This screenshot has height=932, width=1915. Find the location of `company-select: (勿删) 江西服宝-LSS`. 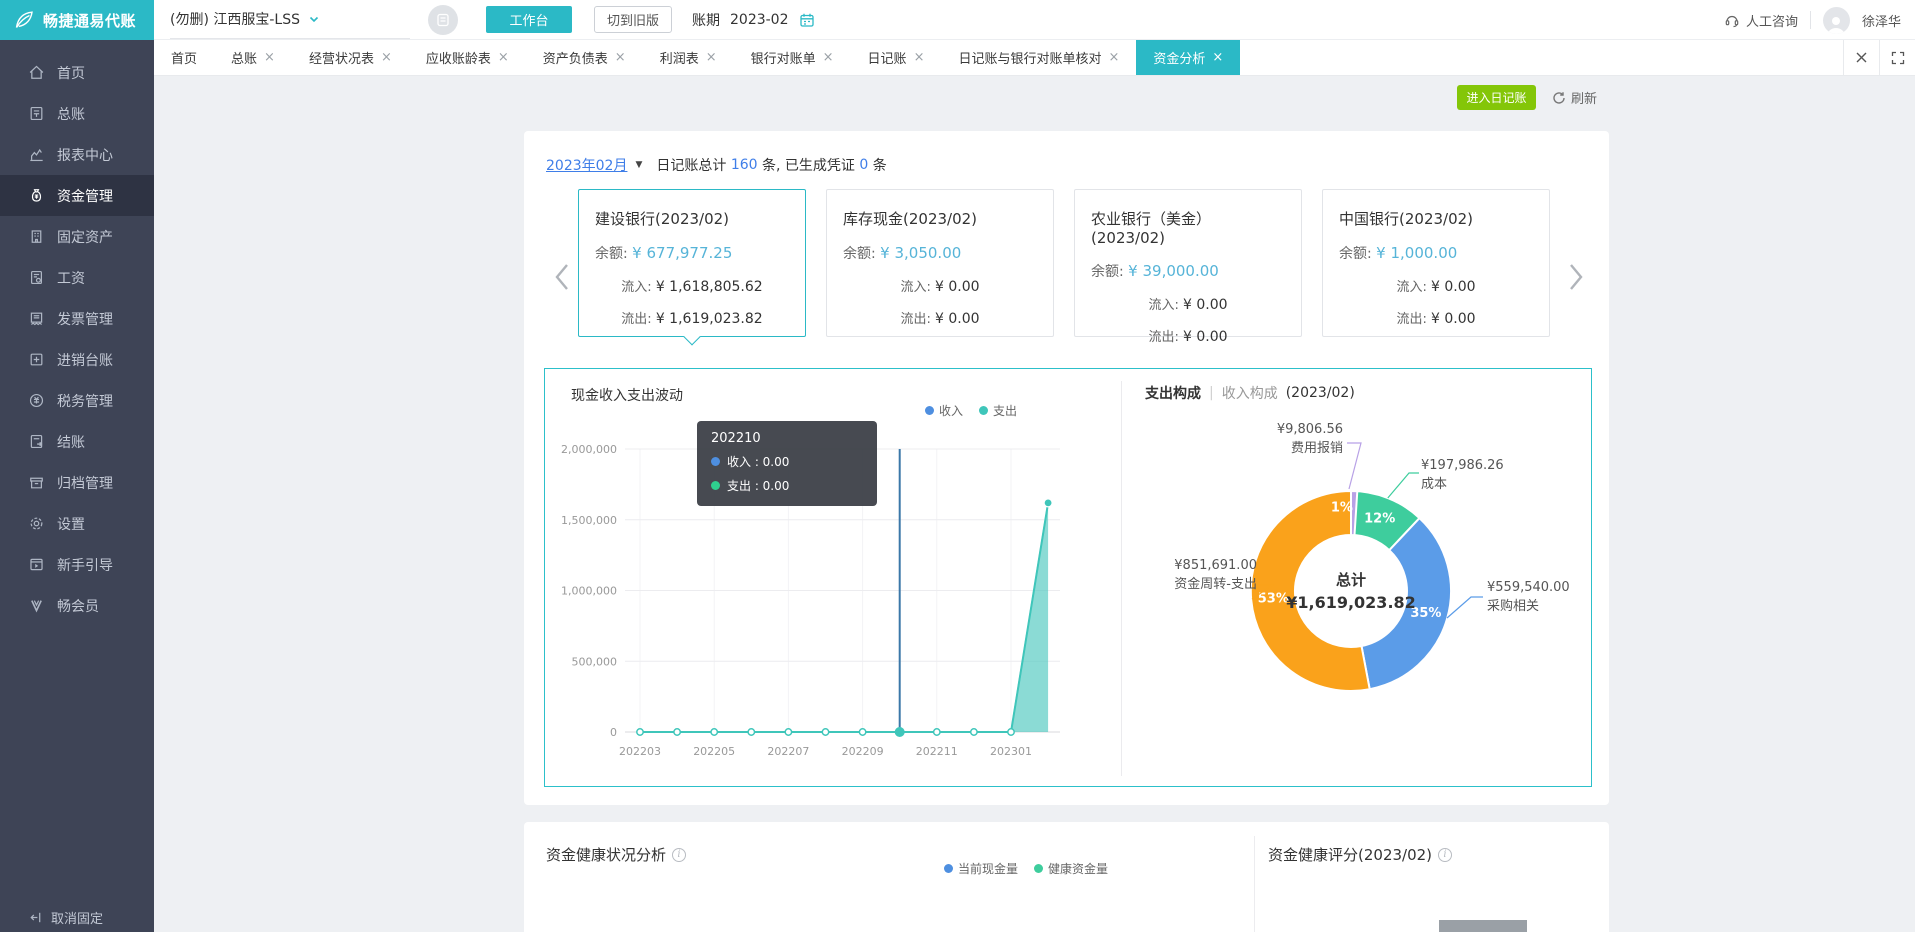

company-select: (勿删) 江西服宝-LSS is located at coordinates (290, 20).